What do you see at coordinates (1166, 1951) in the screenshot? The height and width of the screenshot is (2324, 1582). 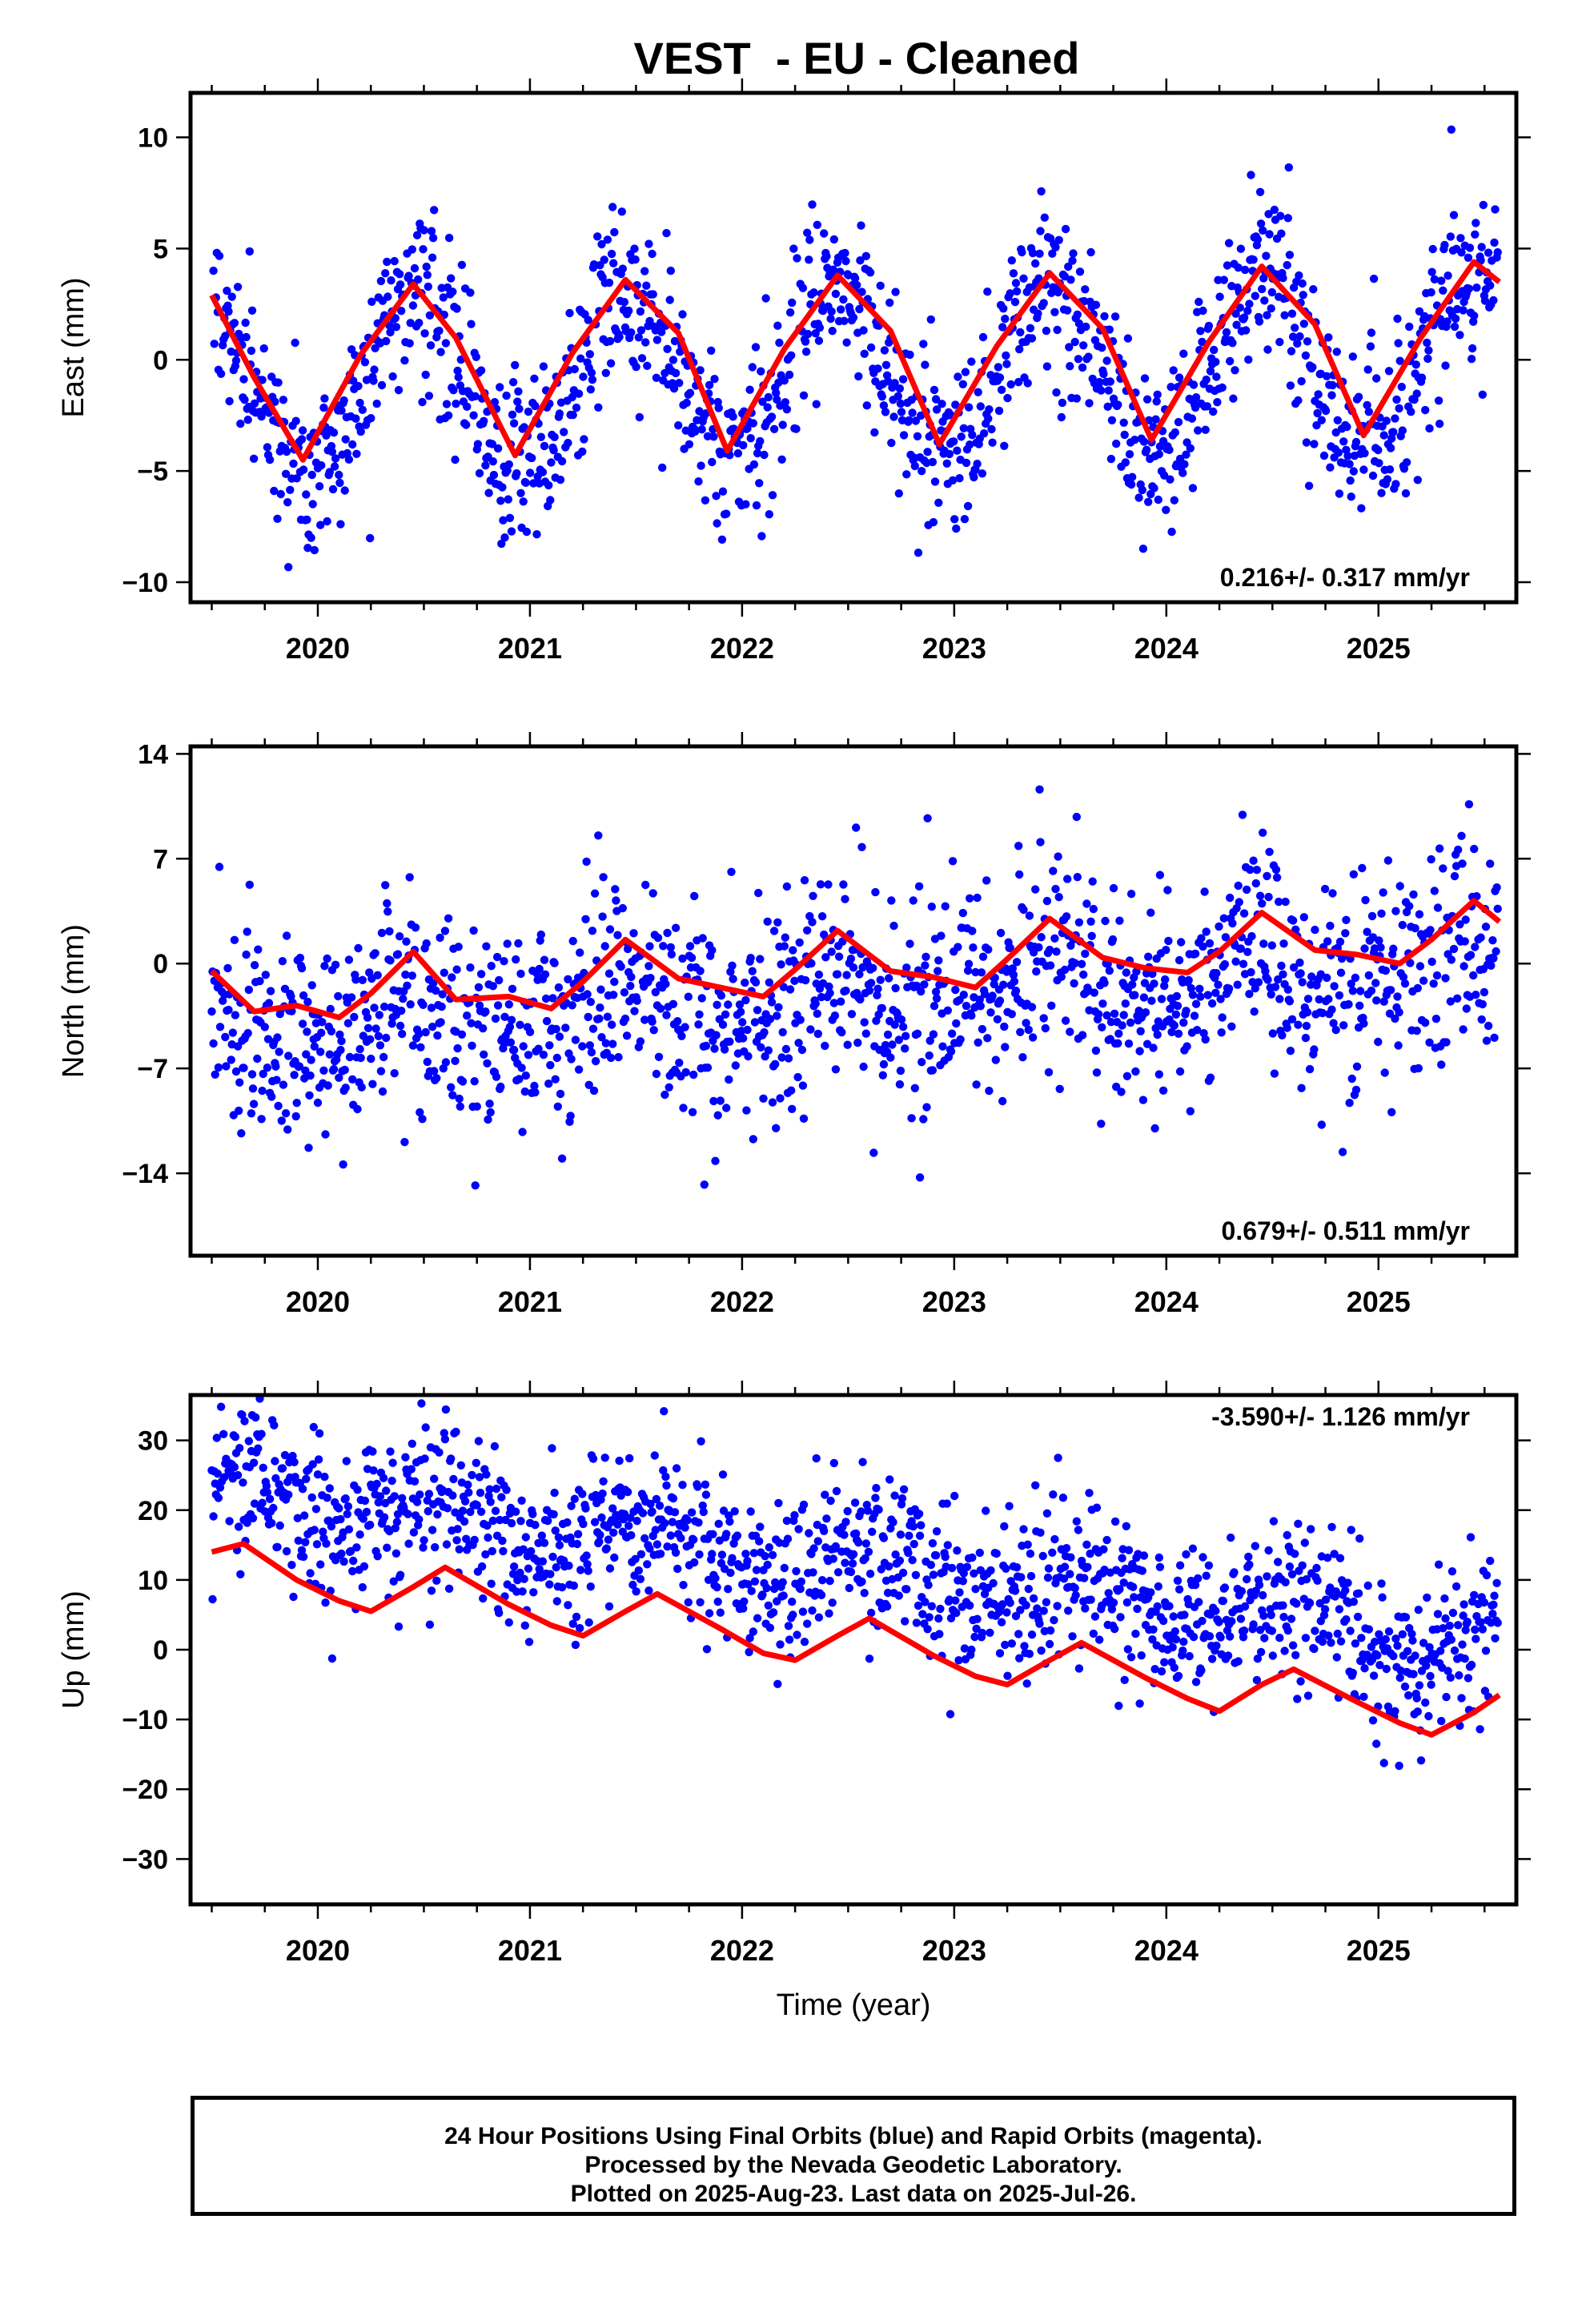 I see `x-tick-label: 2024` at bounding box center [1166, 1951].